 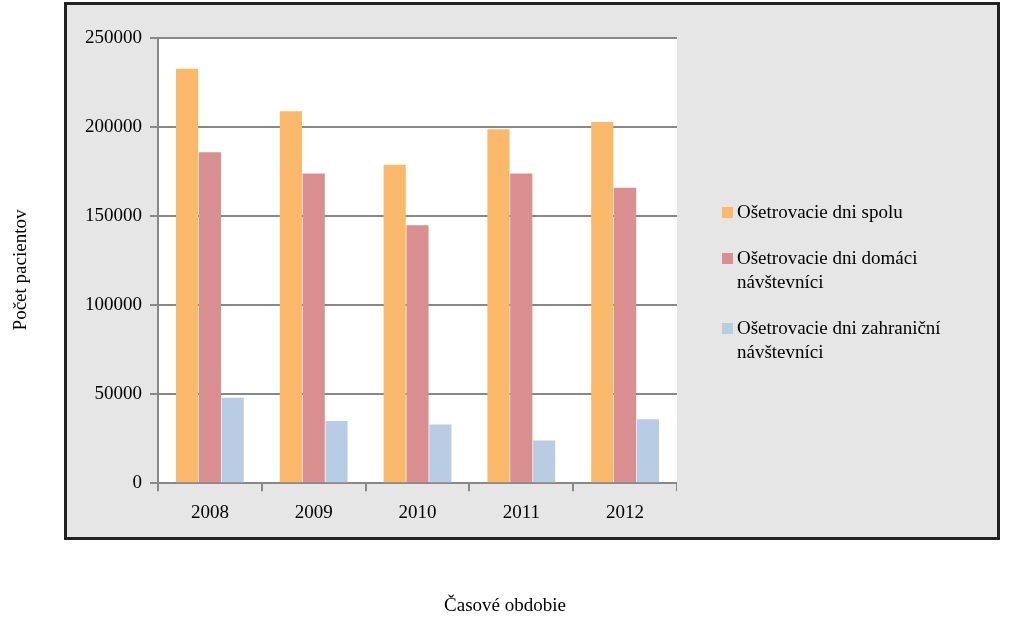 I want to click on y-tick-label: 150000, so click(x=113, y=215).